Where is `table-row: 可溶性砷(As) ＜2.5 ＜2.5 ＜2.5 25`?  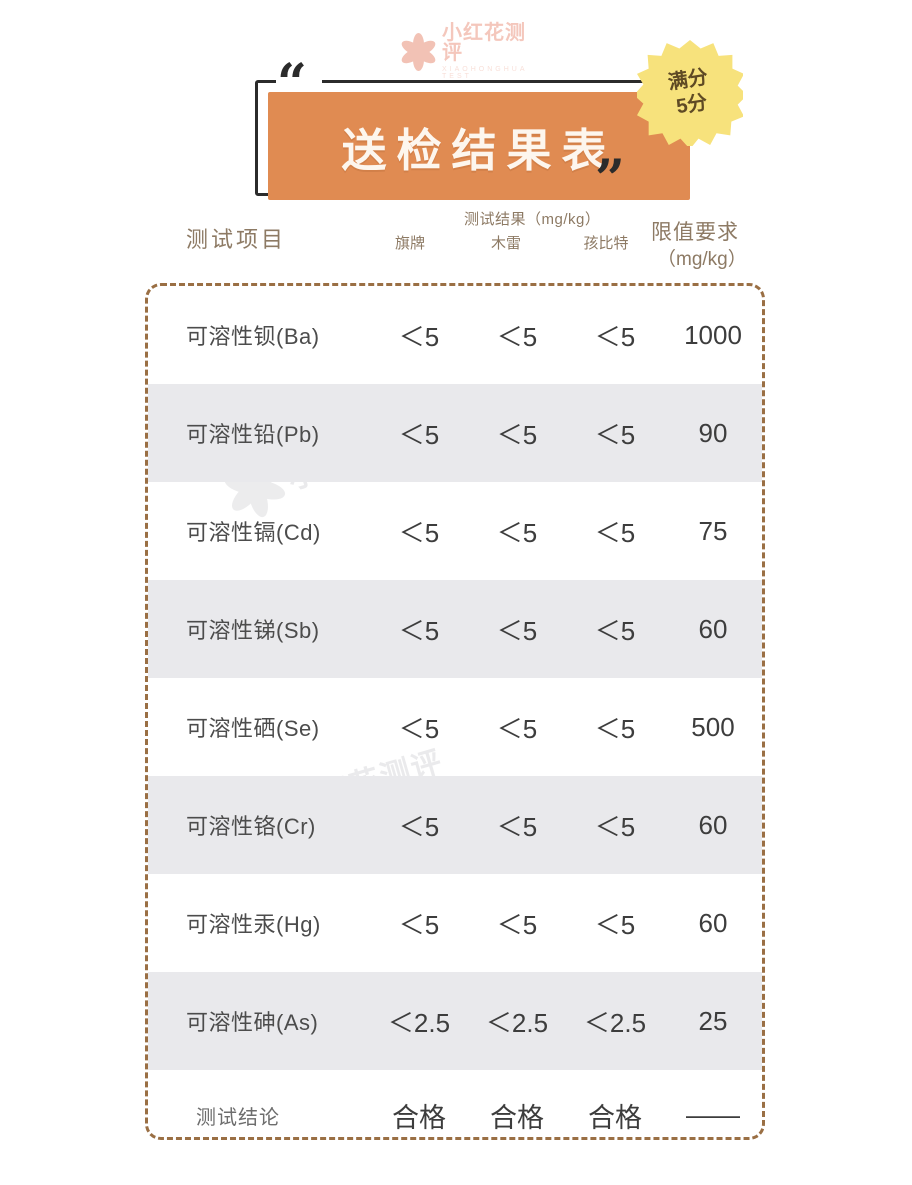 table-row: 可溶性砷(As) ＜2.5 ＜2.5 ＜2.5 25 is located at coordinates (455, 1021).